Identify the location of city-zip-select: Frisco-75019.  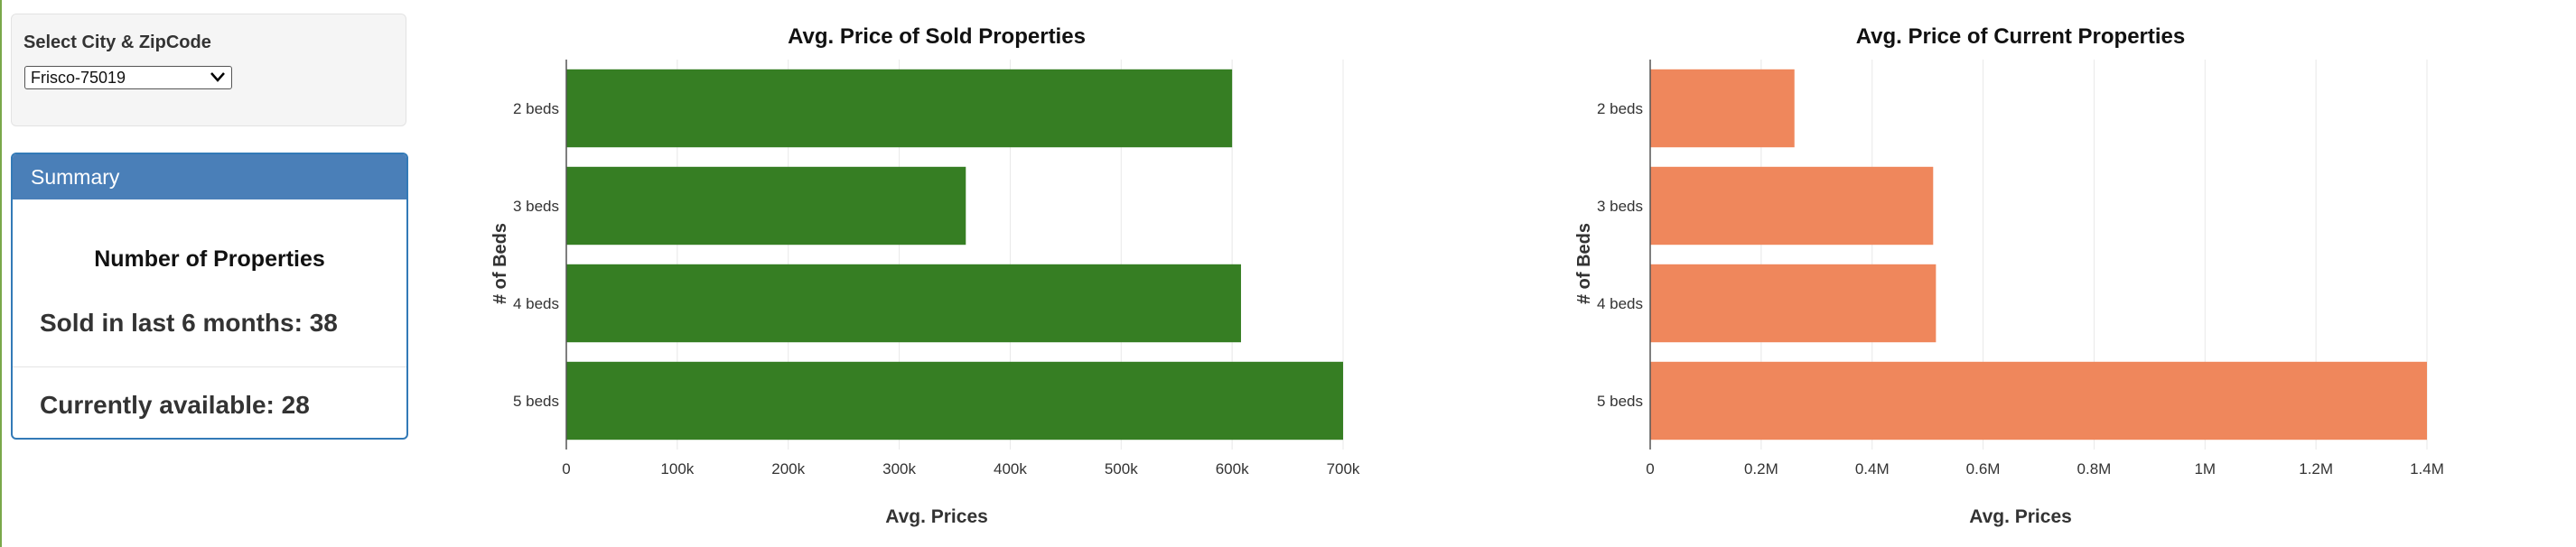
(128, 78).